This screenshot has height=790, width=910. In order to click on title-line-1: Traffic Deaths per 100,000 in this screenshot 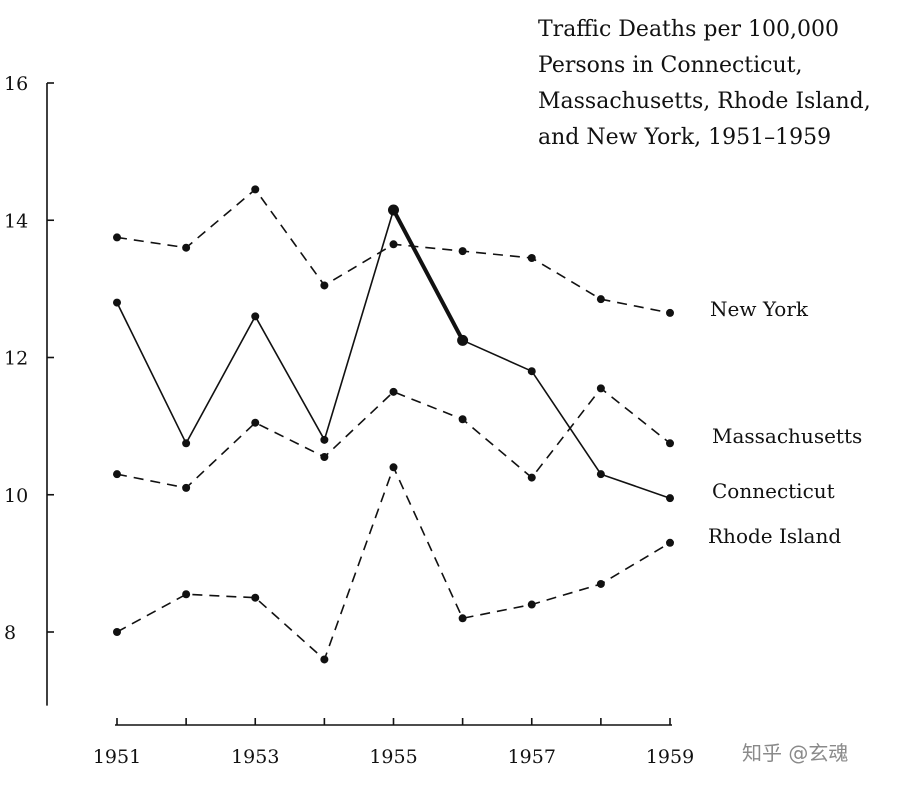, I will do `click(688, 29)`.